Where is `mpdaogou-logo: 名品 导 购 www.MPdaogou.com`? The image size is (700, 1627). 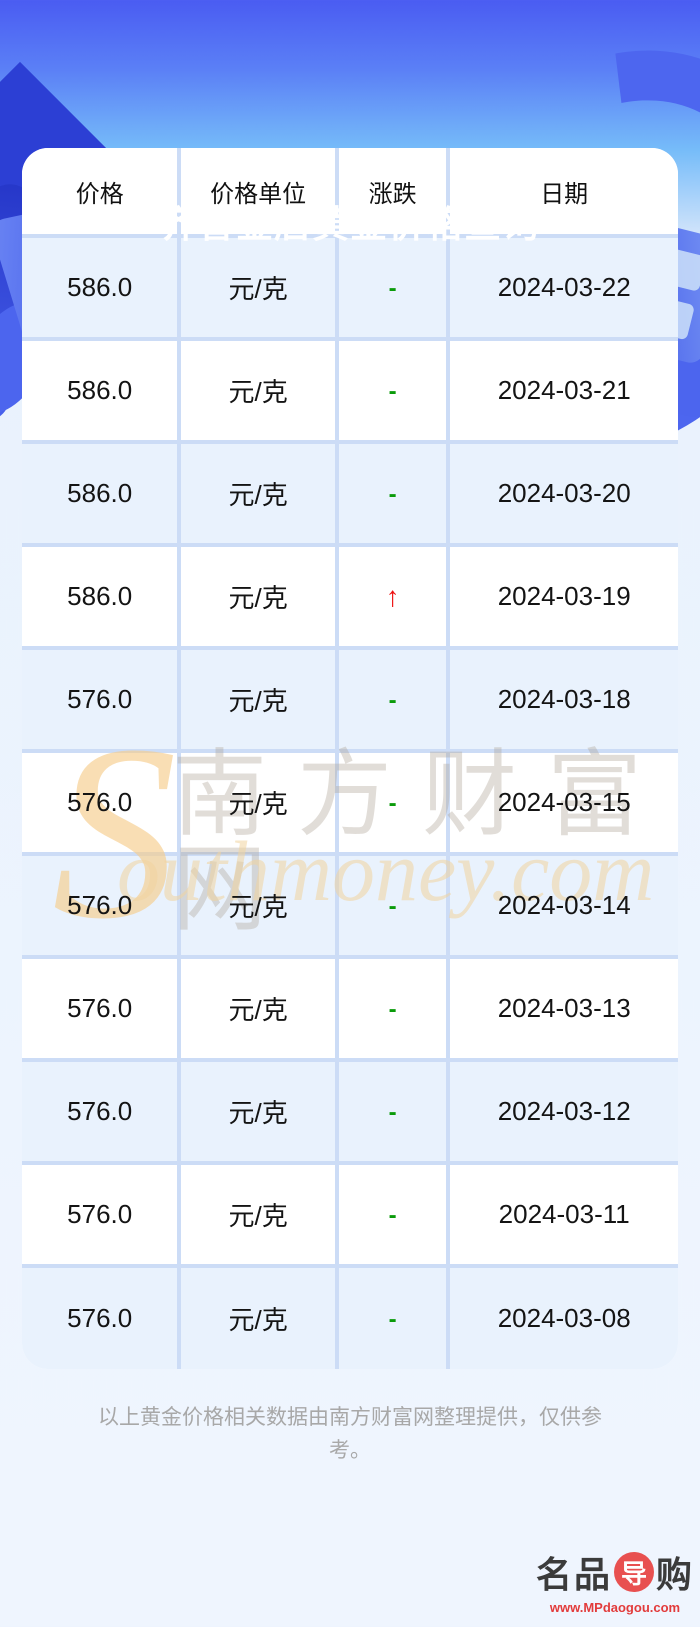
mpdaogou-logo: 名品 导 购 www.MPdaogou.com is located at coordinates (615, 1580).